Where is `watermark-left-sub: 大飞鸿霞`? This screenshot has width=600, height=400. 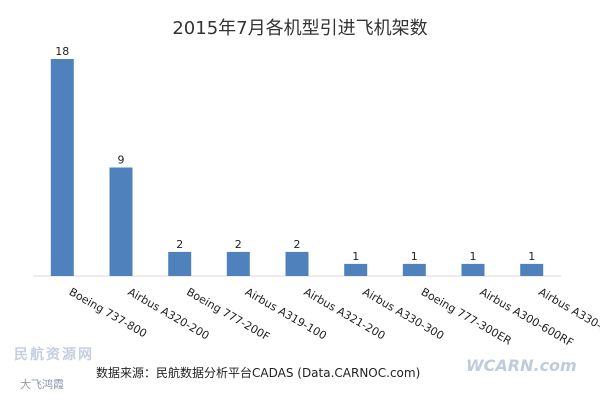 watermark-left-sub: 大飞鸿霞 is located at coordinates (42, 384).